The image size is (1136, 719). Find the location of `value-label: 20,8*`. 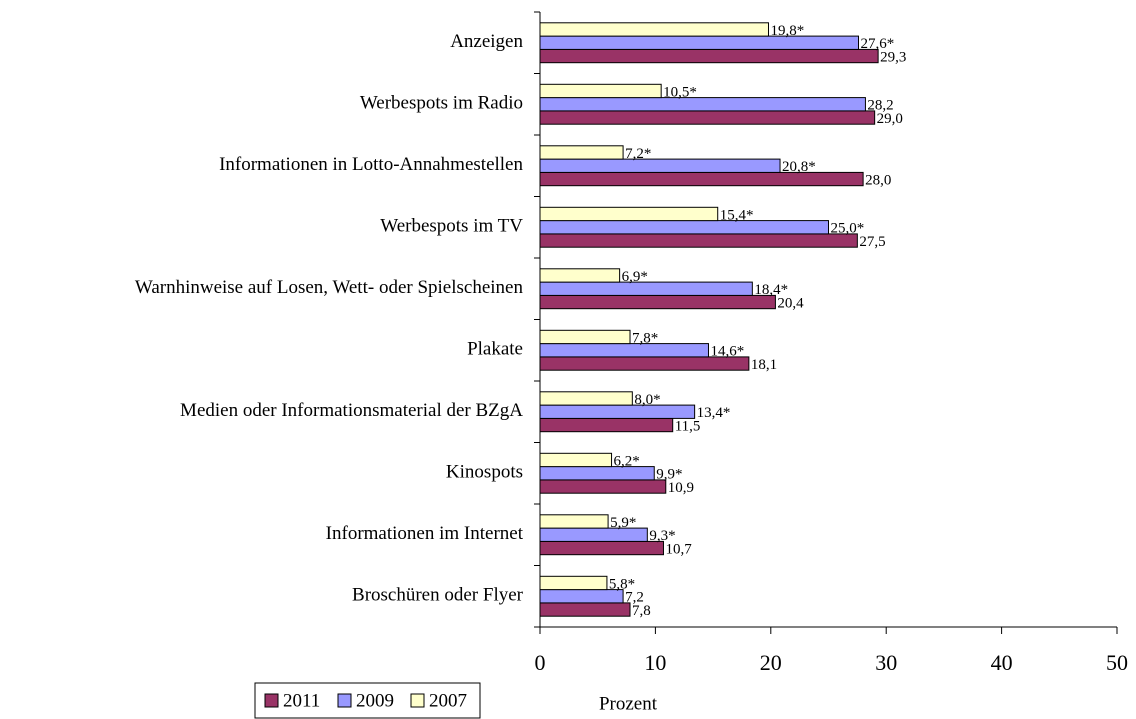

value-label: 20,8* is located at coordinates (799, 167).